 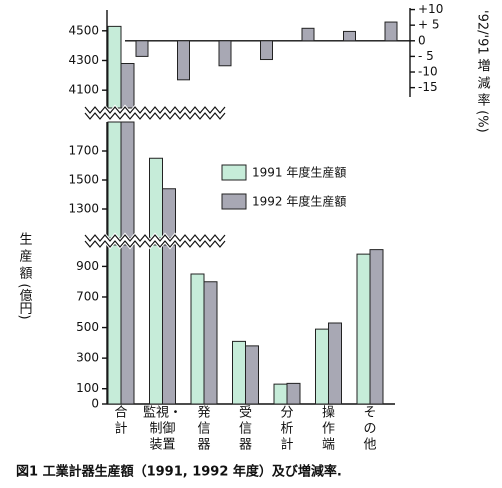 What do you see at coordinates (179, 472) in the screenshot?
I see `caption: 図1 工業計器生産額（1991, 1992 年度）及び増減率.` at bounding box center [179, 472].